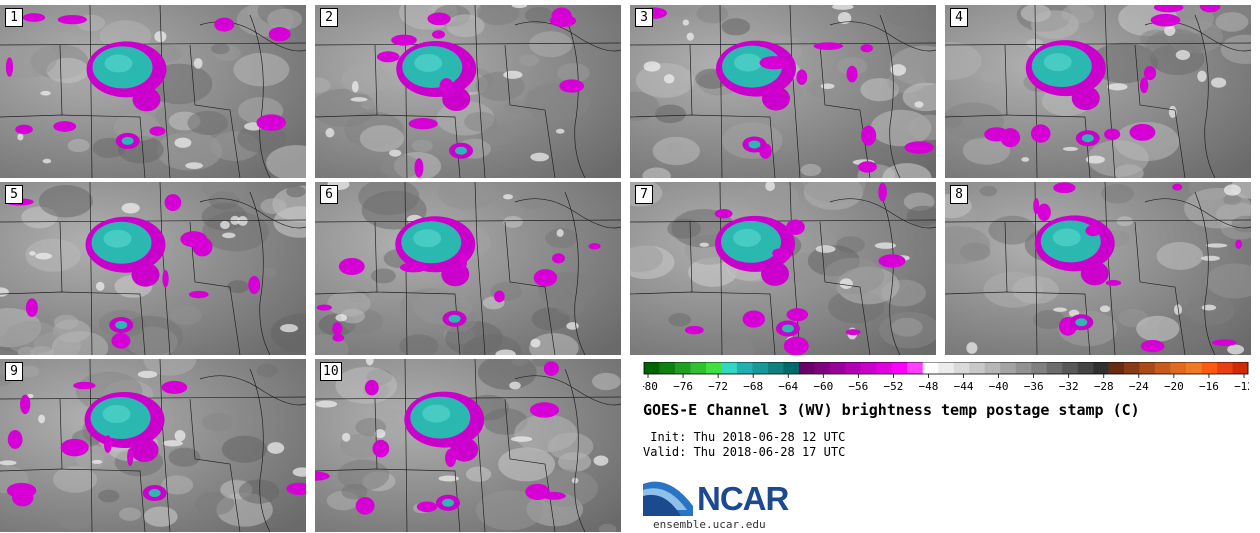 This screenshot has height=533, width=1260. Describe the element at coordinates (929, 386) in the screenshot. I see `colorbar-tick-label: −48` at that location.